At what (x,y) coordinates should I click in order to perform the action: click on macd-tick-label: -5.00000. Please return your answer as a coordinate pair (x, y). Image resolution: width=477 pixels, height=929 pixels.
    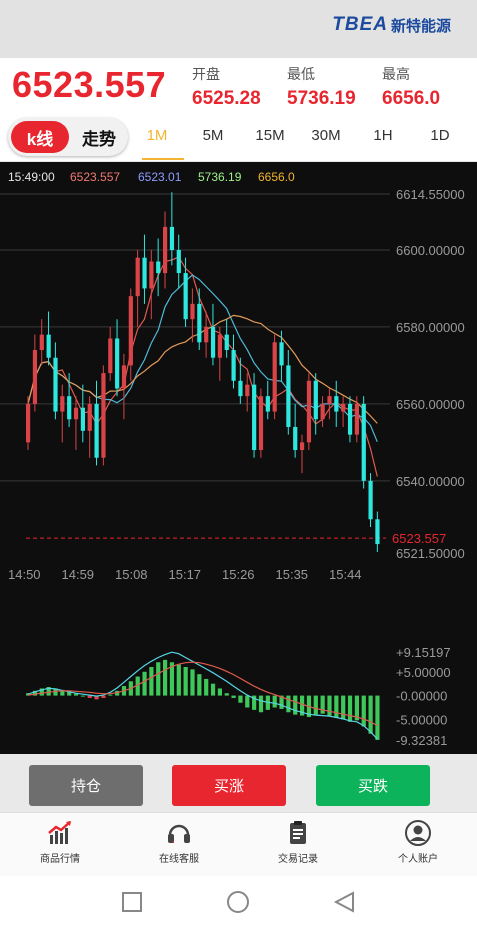
    Looking at the image, I should click on (421, 719).